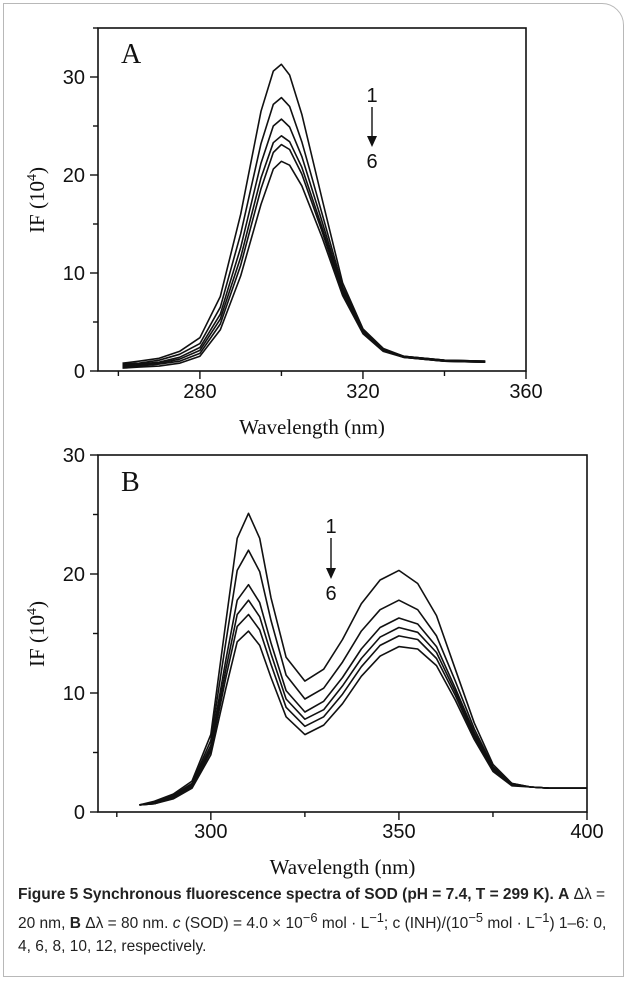 The height and width of the screenshot is (981, 629). I want to click on arrow-label-top-b: 1, so click(330, 527).